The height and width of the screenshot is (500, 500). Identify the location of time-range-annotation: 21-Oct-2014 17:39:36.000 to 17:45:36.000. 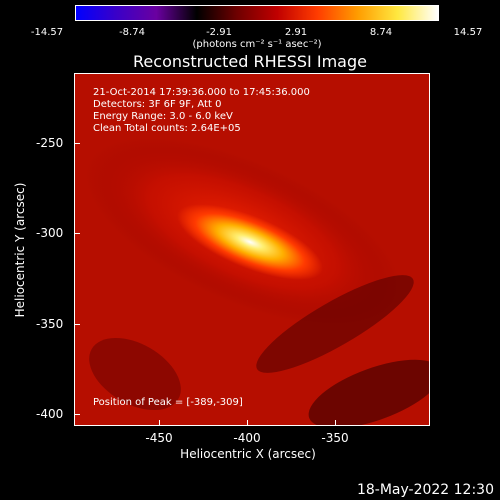
(201, 92).